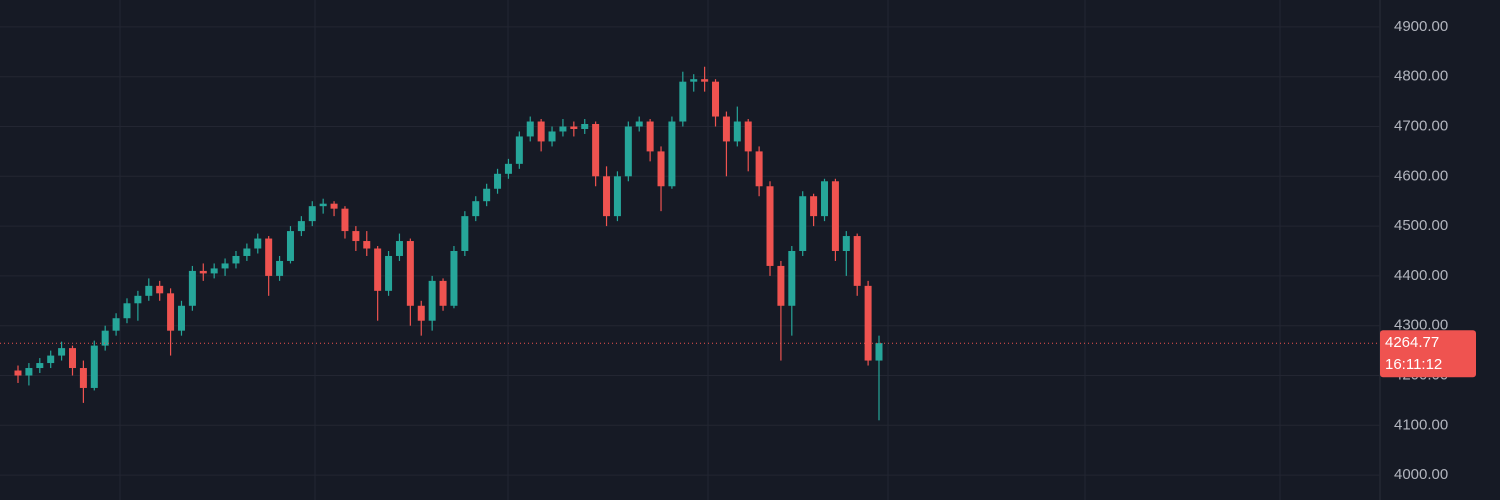  I want to click on y-tick-label: 4000.00, so click(1421, 474).